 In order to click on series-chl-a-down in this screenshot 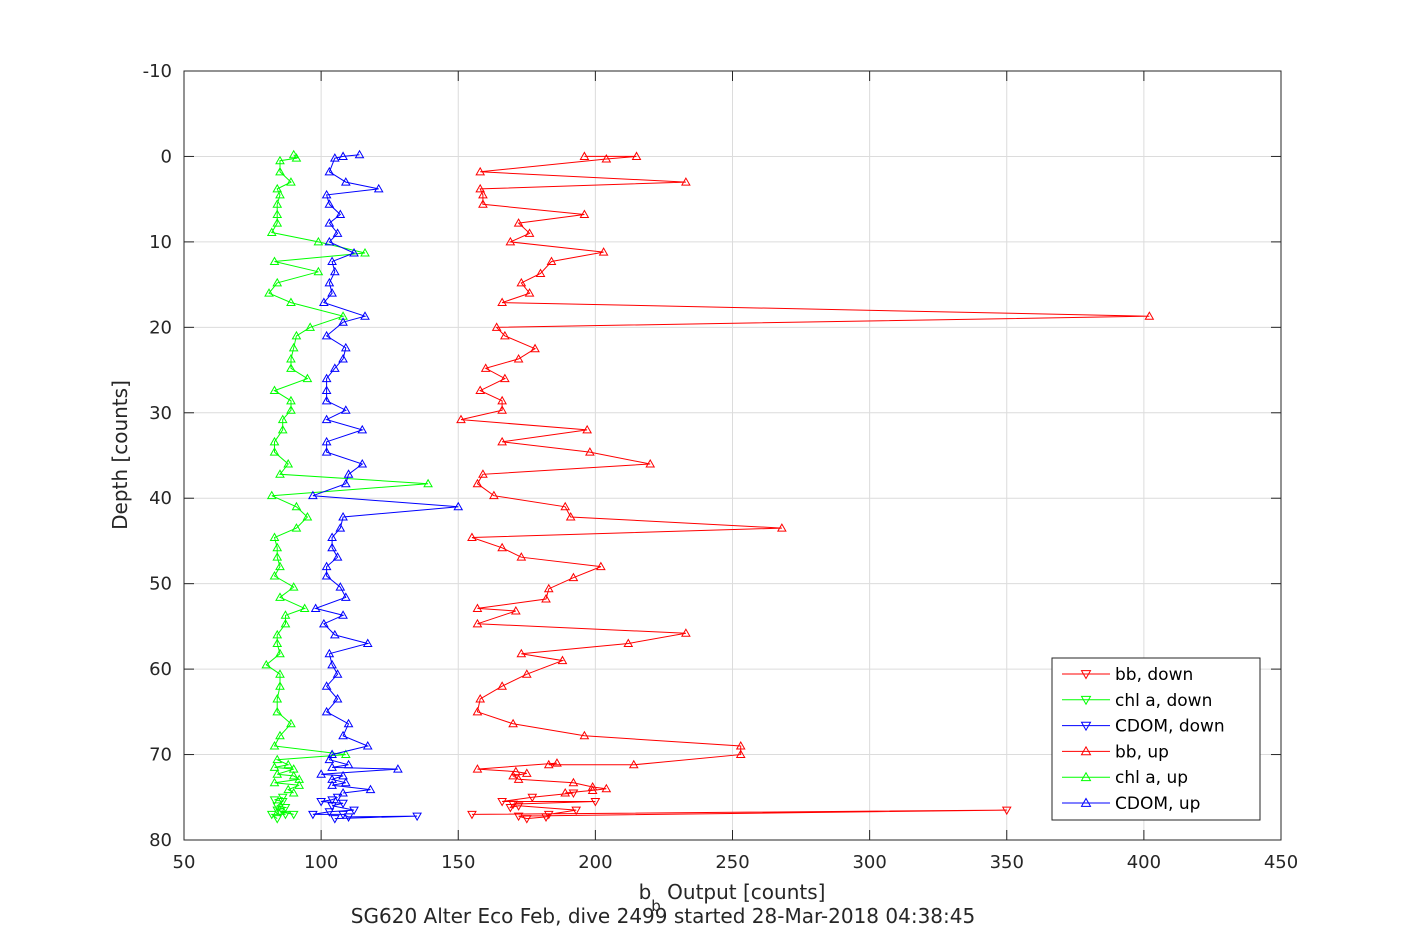, I will do `click(282, 808)`.